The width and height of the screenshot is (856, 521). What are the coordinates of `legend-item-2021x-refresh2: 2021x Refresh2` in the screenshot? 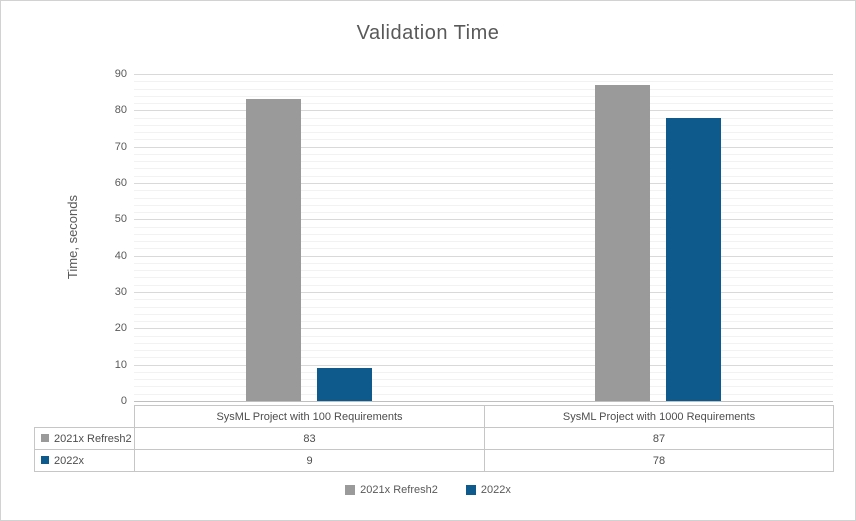 It's located at (391, 490).